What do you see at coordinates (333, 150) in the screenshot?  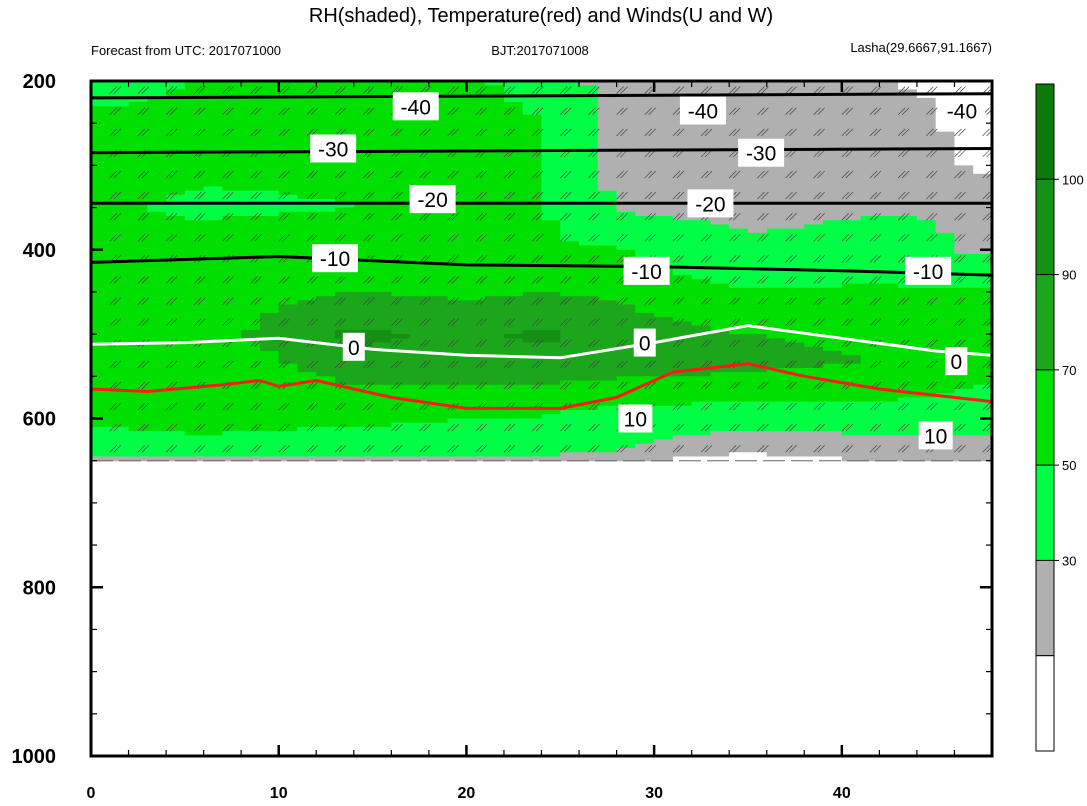 I see `contour-label: -30` at bounding box center [333, 150].